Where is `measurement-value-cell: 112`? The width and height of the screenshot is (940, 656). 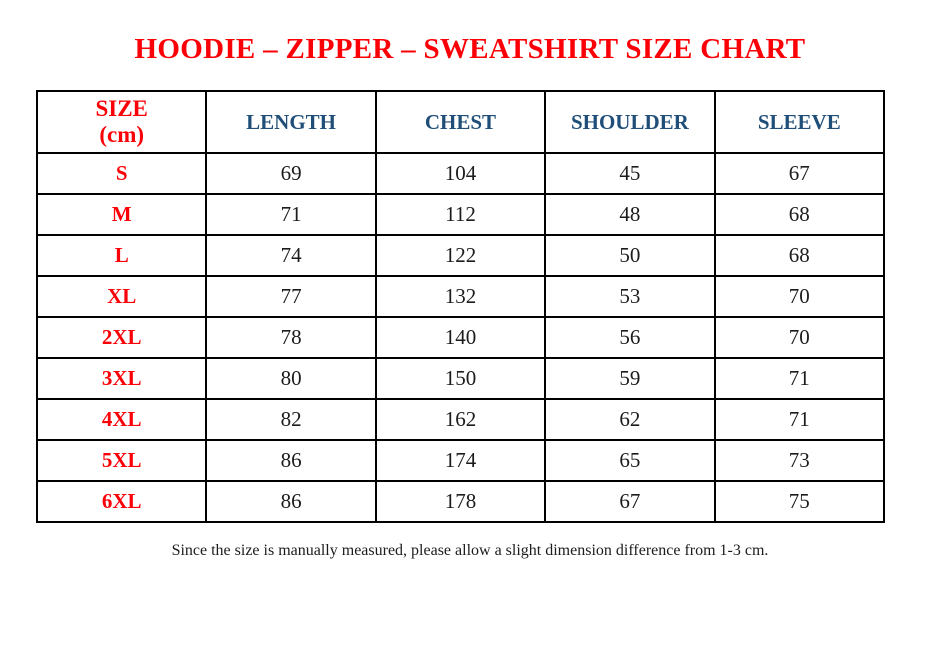
measurement-value-cell: 112 is located at coordinates (460, 214).